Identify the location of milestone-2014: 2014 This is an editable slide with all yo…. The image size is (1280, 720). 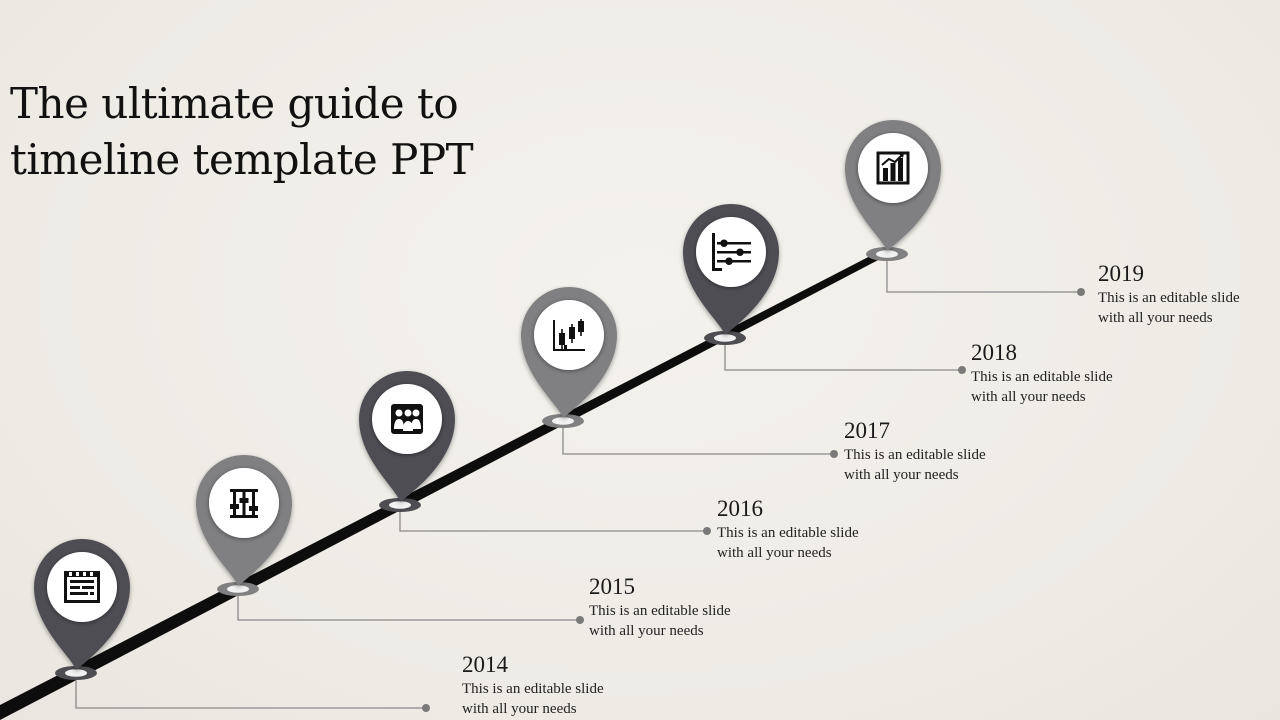
(582, 685).